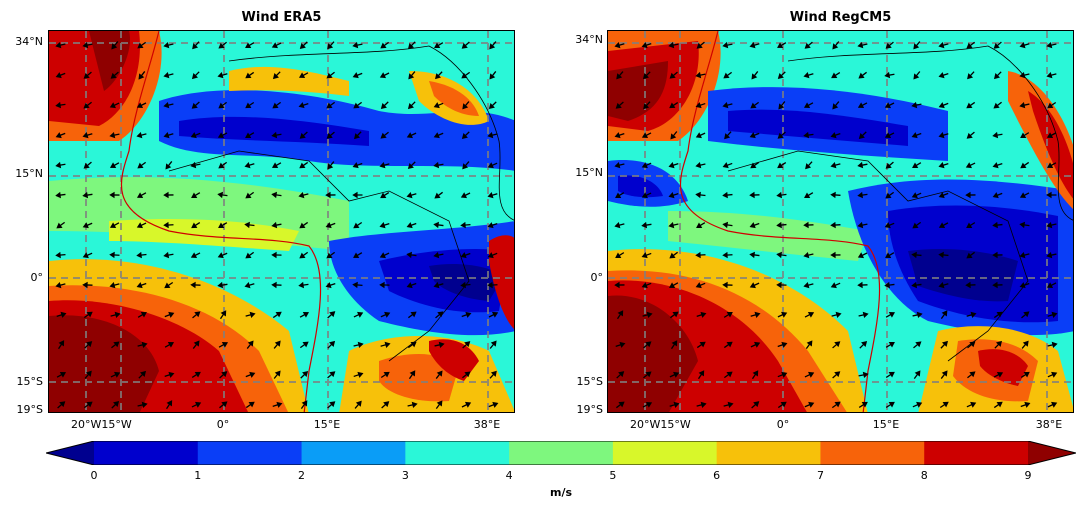 This screenshot has width=1089, height=509. What do you see at coordinates (613, 475) in the screenshot?
I see `colorbar-tick-label: 5` at bounding box center [613, 475].